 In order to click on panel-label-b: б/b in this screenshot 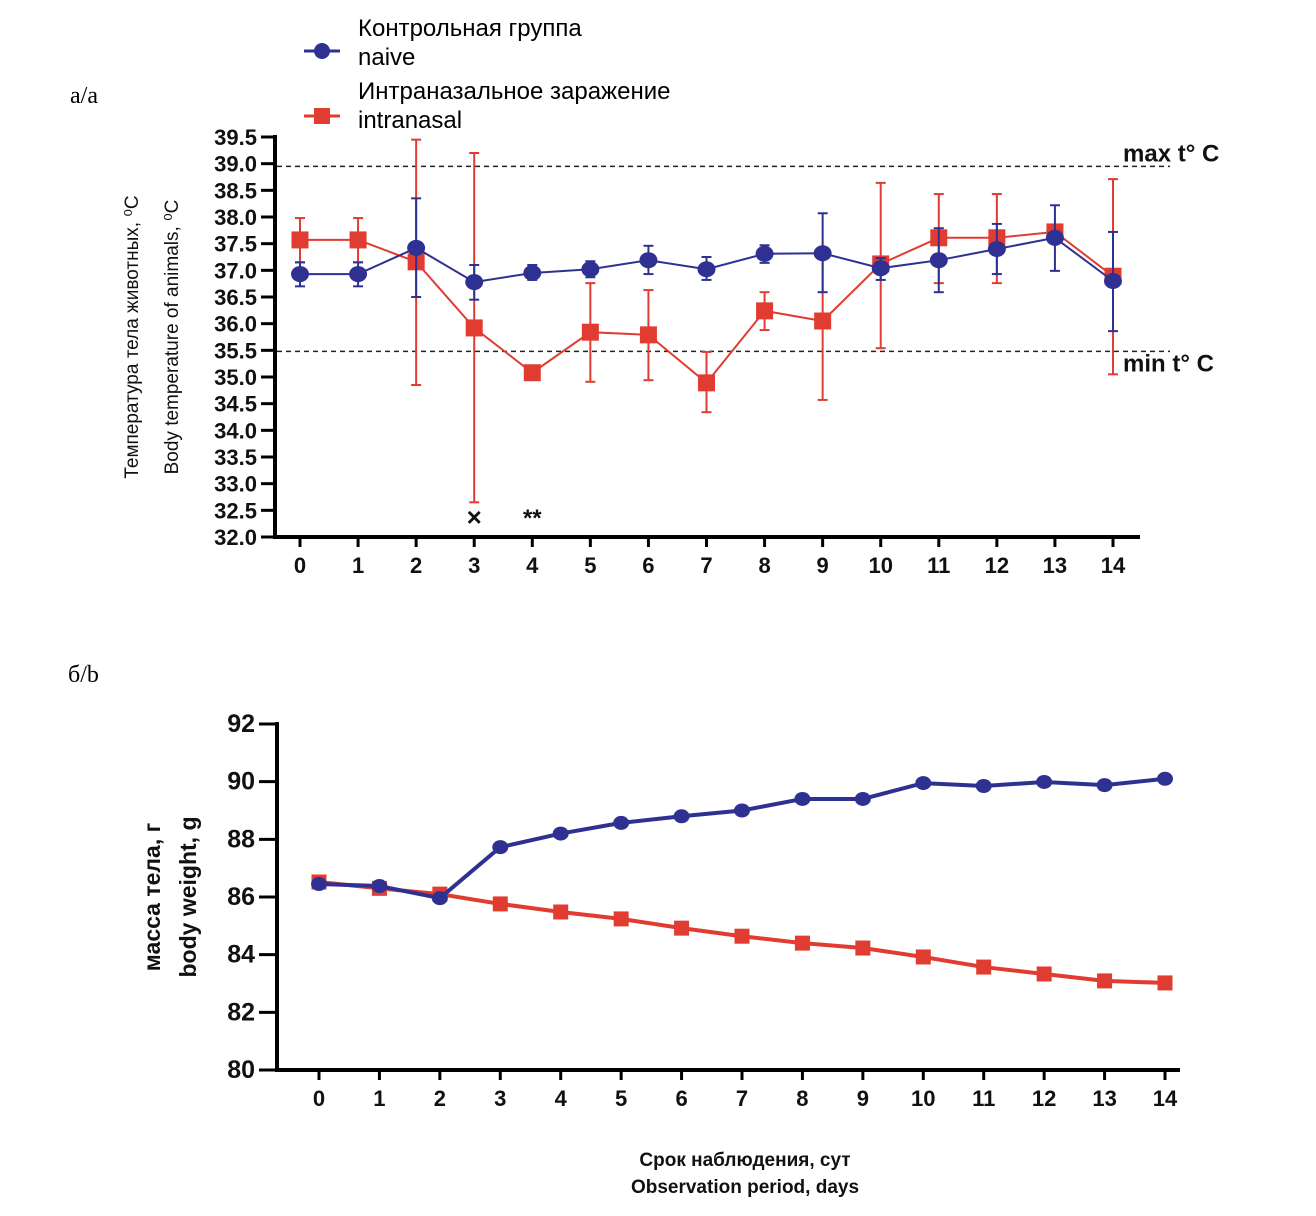, I will do `click(83, 675)`.